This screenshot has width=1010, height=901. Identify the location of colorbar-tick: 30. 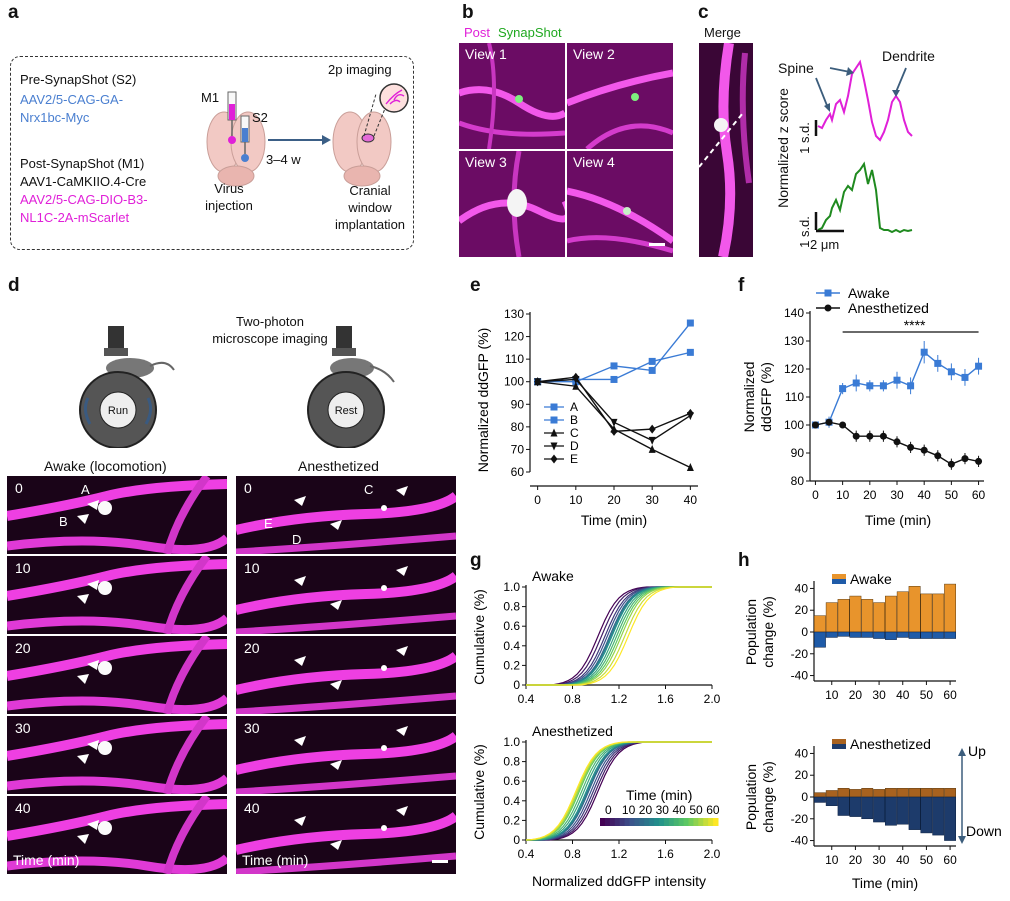
(663, 810).